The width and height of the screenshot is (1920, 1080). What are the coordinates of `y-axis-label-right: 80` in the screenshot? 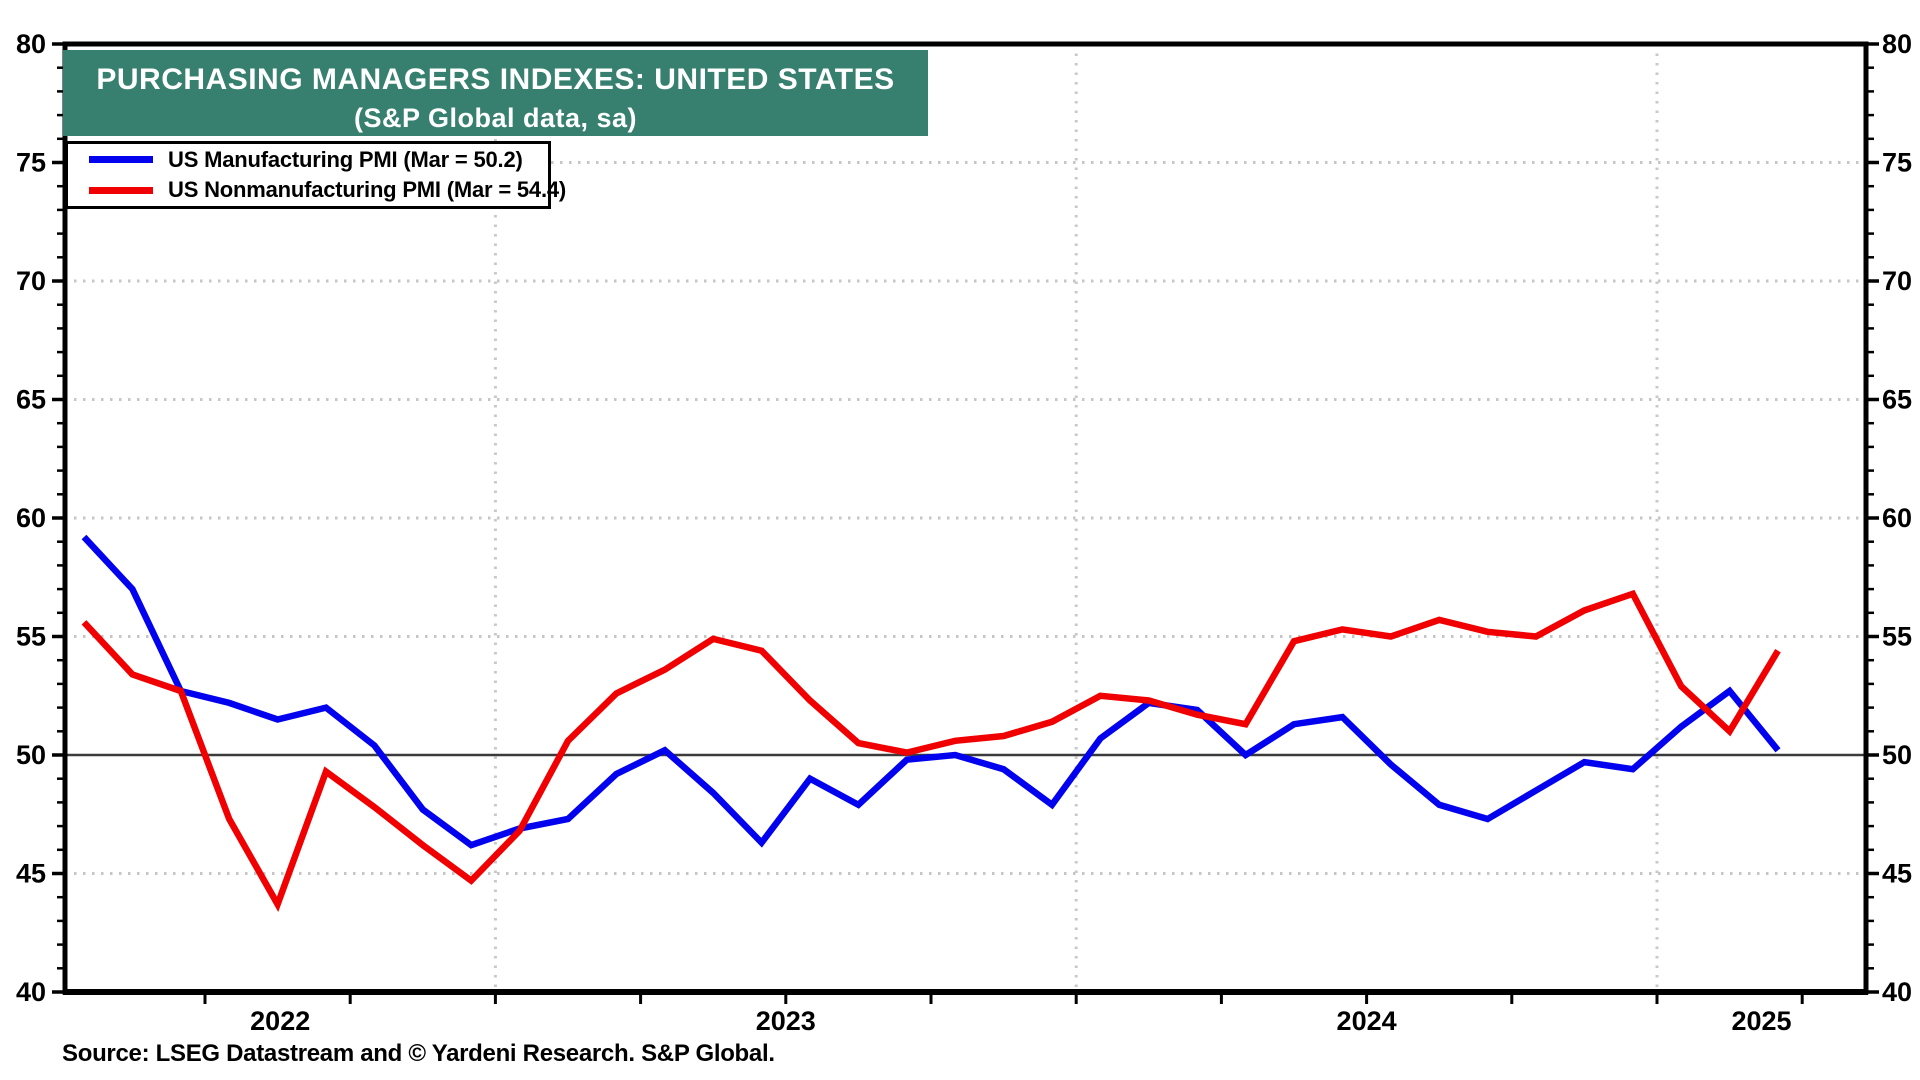 It's located at (1897, 44).